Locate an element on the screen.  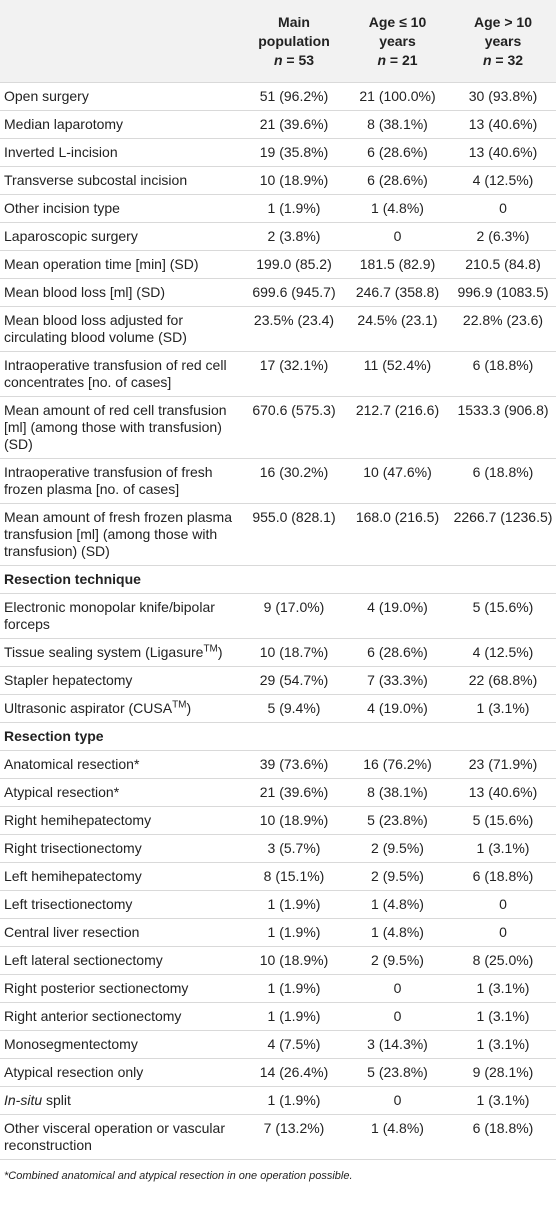
value-cell: 5 (9.4%) is located at coordinates (294, 708).